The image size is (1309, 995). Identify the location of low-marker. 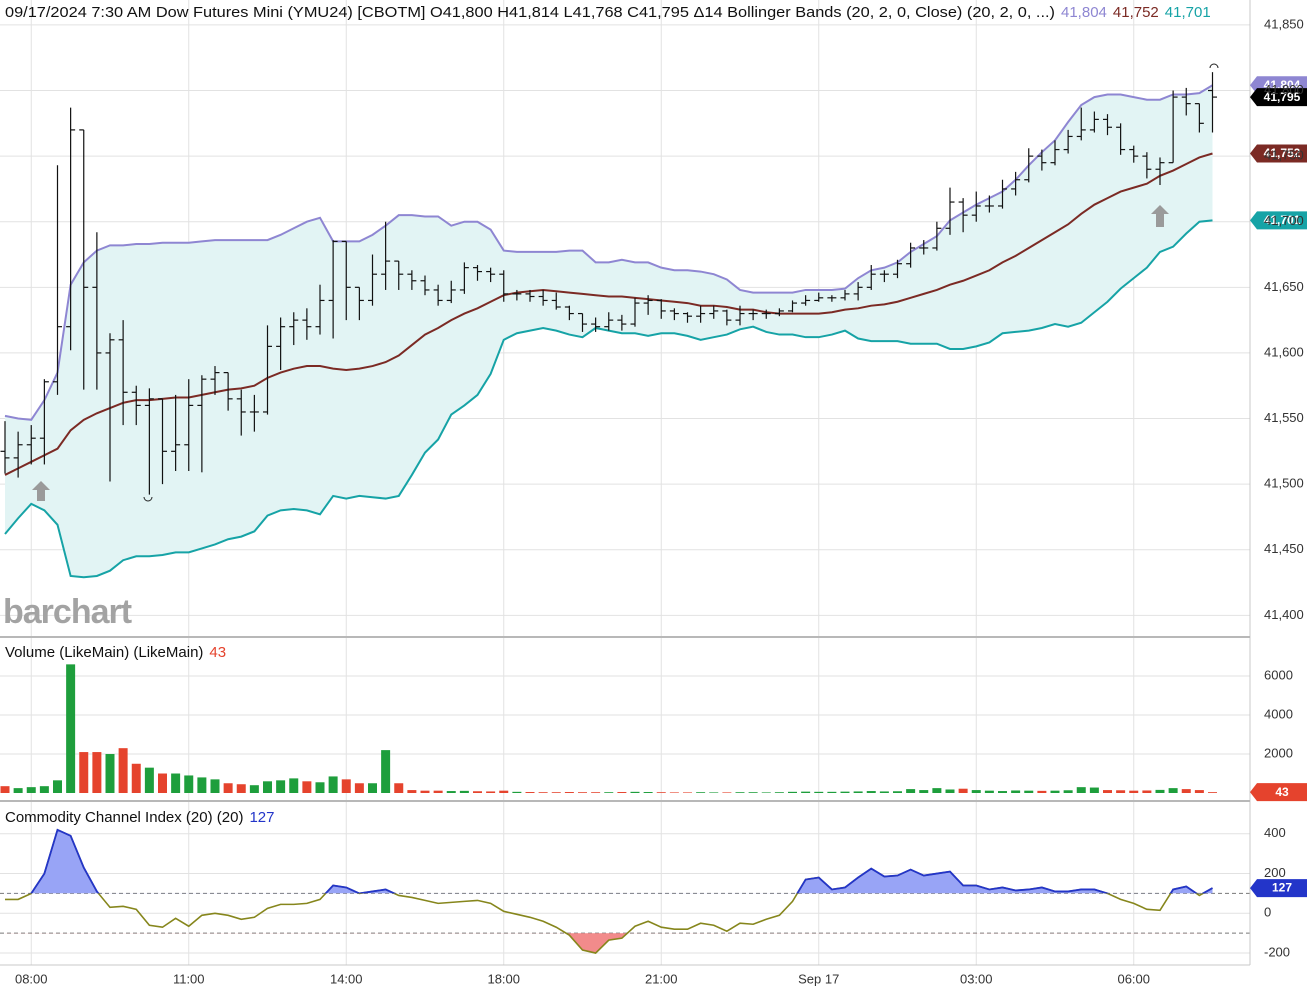
(148, 499).